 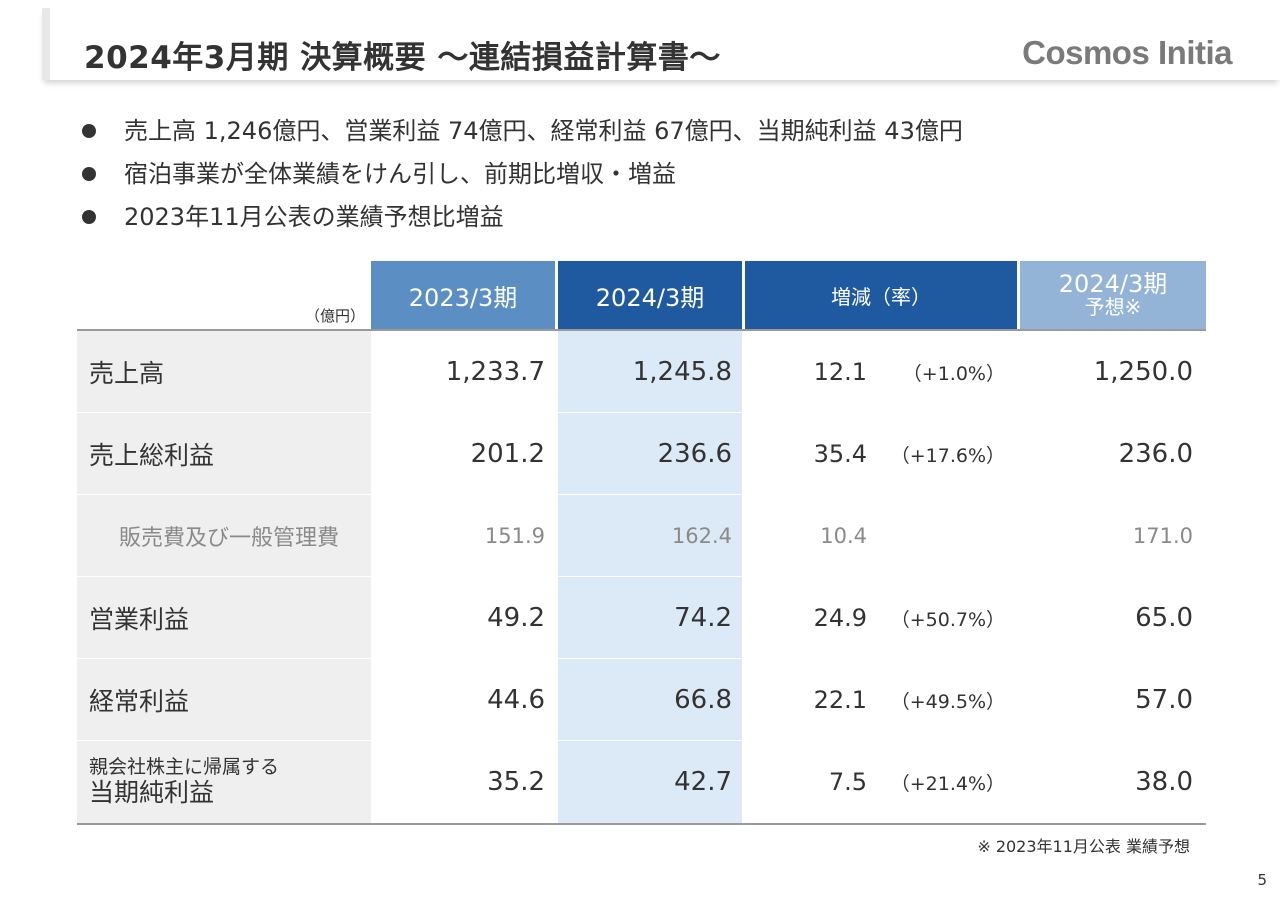 I want to click on table-row: 売上総利益 201.2 236.6 35.4 （+17.6%） 236.0, so click(x=641, y=454).